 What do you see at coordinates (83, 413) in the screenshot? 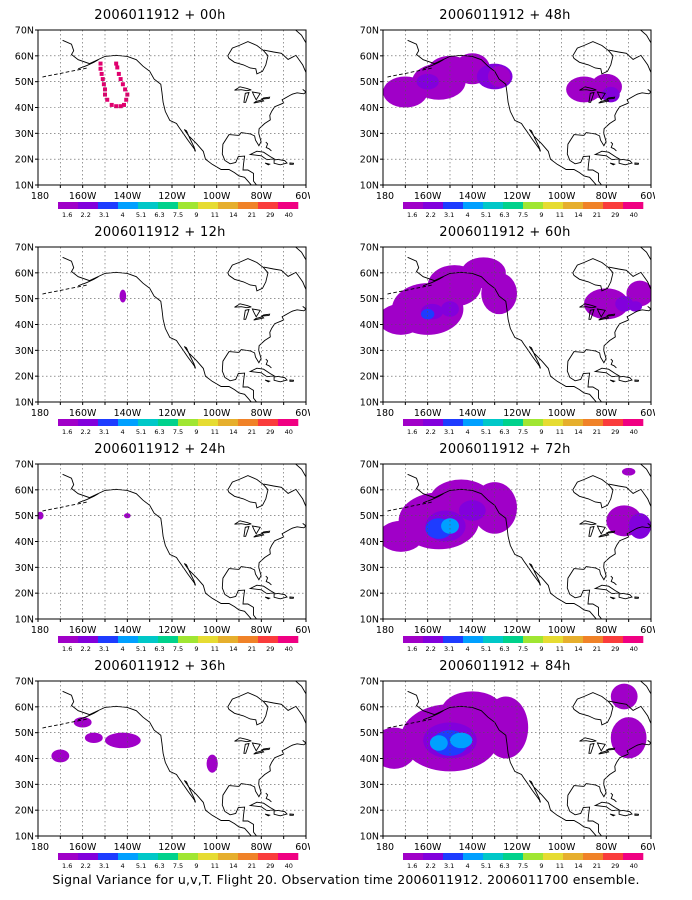
I see `lon-label: 160W` at bounding box center [83, 413].